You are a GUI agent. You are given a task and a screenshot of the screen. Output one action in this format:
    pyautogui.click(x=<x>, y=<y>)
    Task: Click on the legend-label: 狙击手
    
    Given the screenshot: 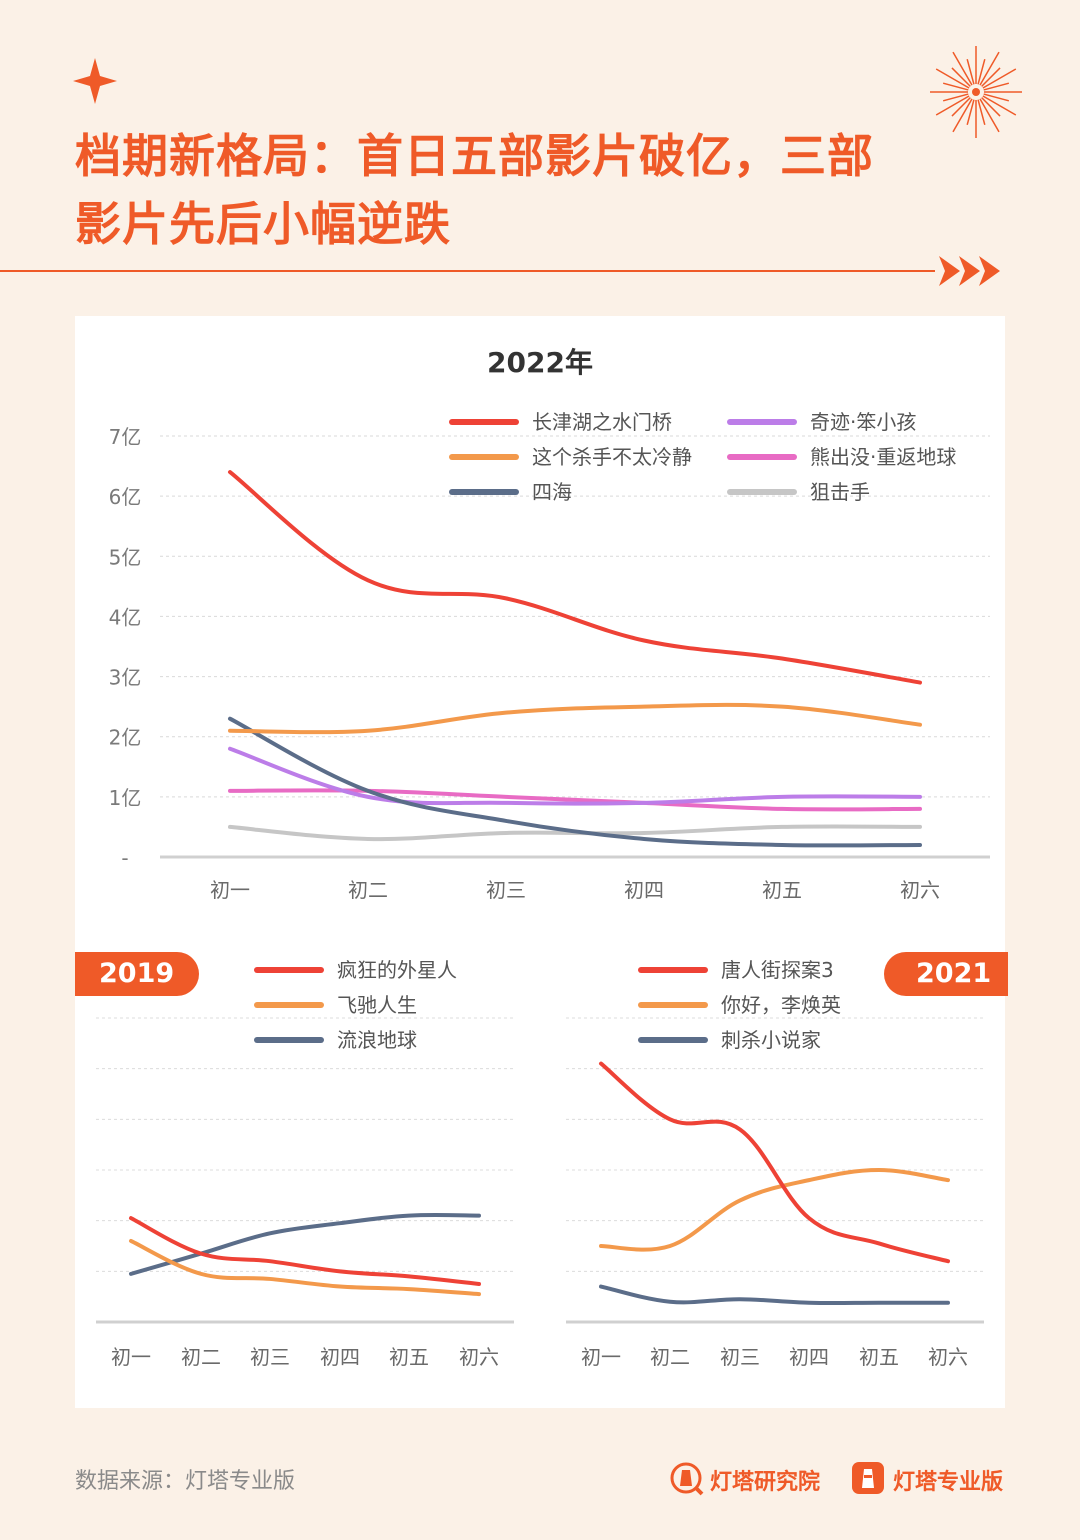 What is the action you would take?
    pyautogui.click(x=840, y=492)
    